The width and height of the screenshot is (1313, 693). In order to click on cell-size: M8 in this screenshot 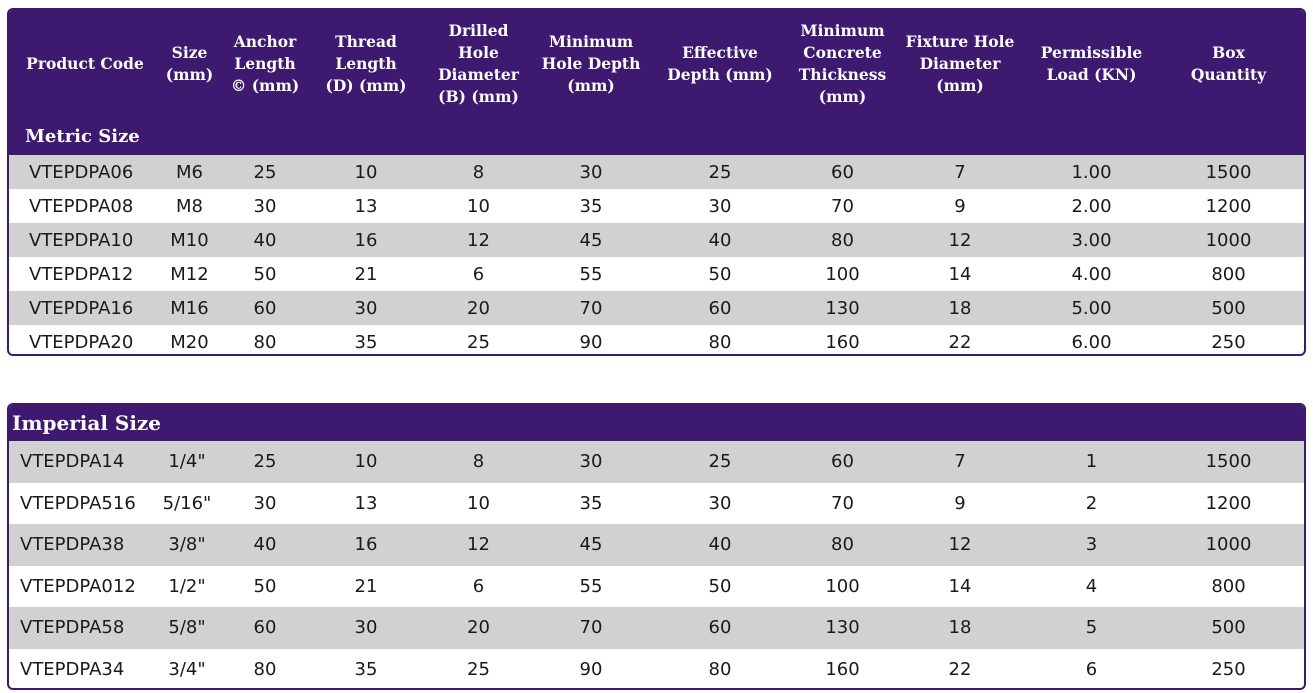, I will do `click(189, 206)`.